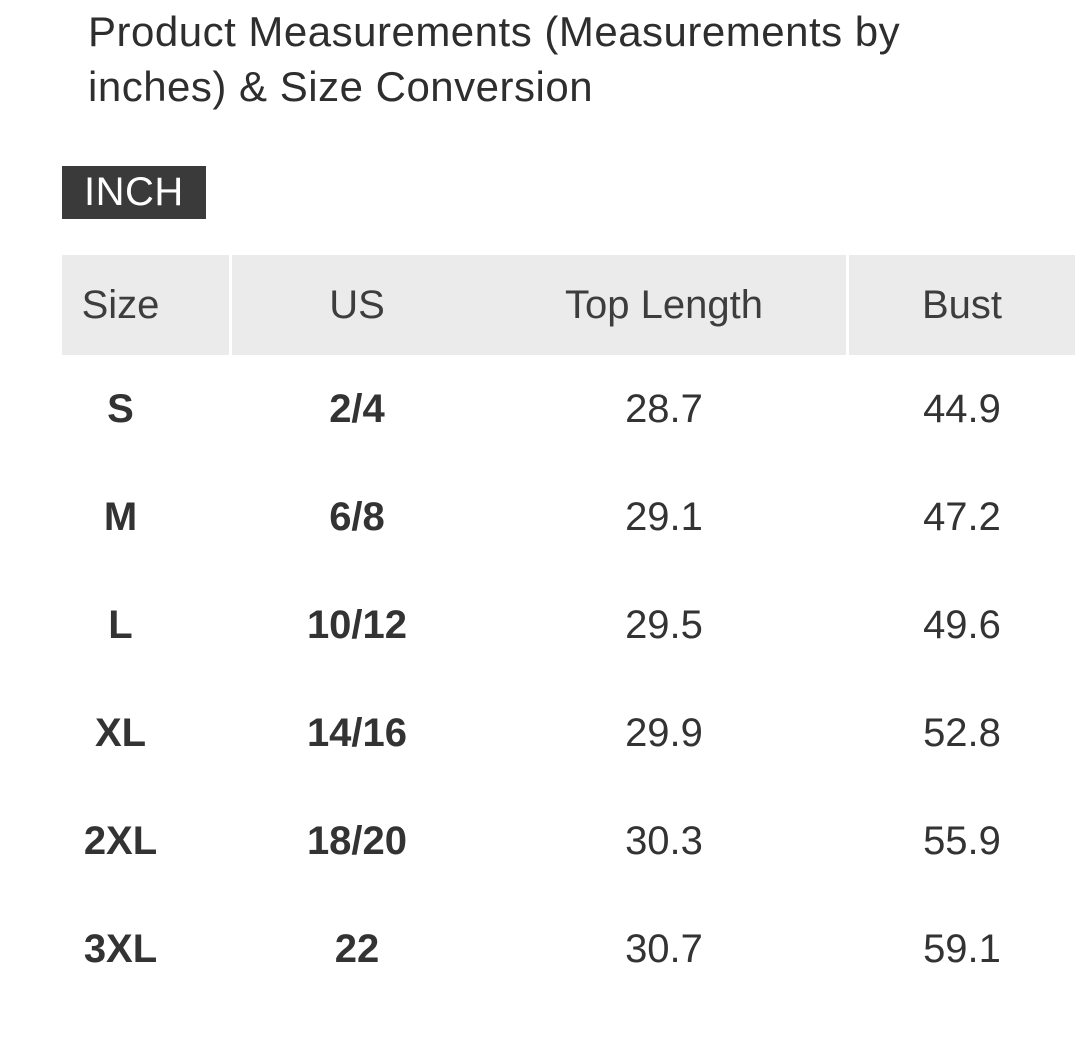 The width and height of the screenshot is (1075, 1040). Describe the element at coordinates (145, 305) in the screenshot. I see `column-header-size: Size` at that location.